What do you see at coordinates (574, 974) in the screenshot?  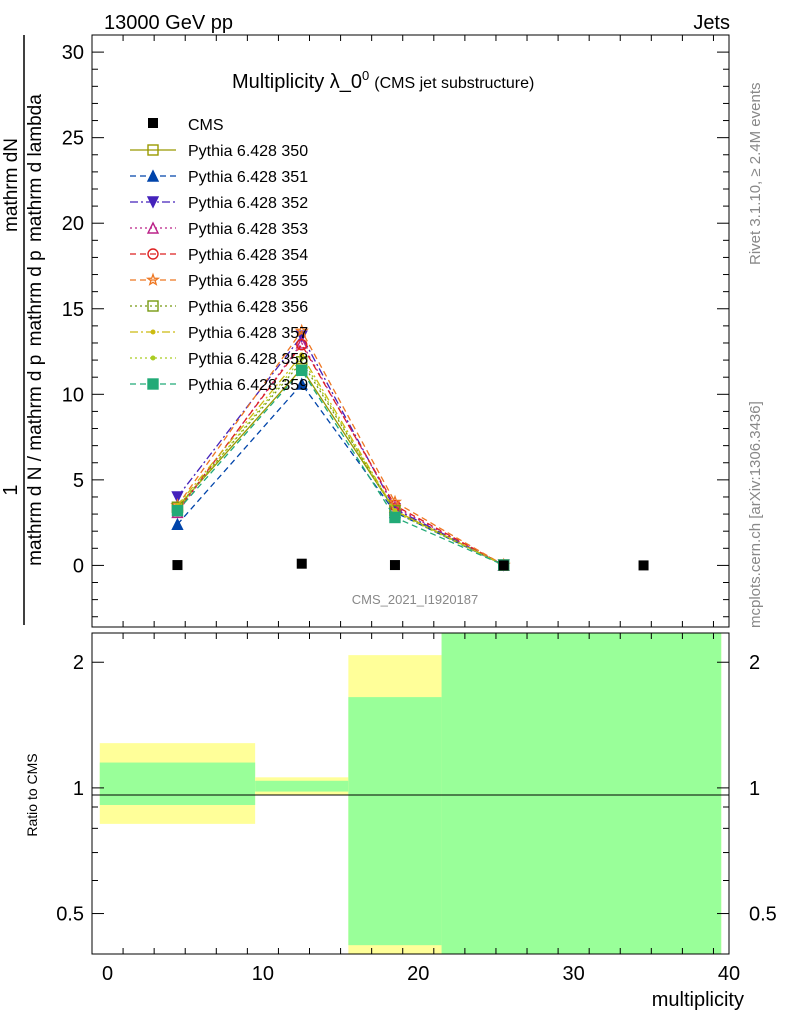 I see `ratio-xtick-label: 30` at bounding box center [574, 974].